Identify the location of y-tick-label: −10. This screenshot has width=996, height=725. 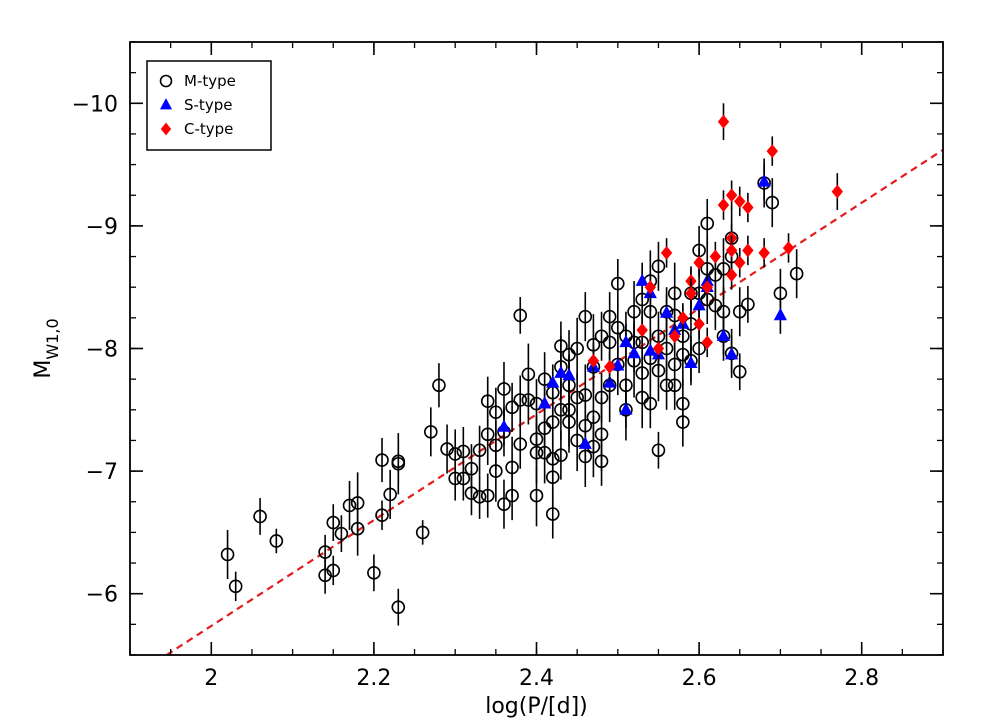
(95, 104).